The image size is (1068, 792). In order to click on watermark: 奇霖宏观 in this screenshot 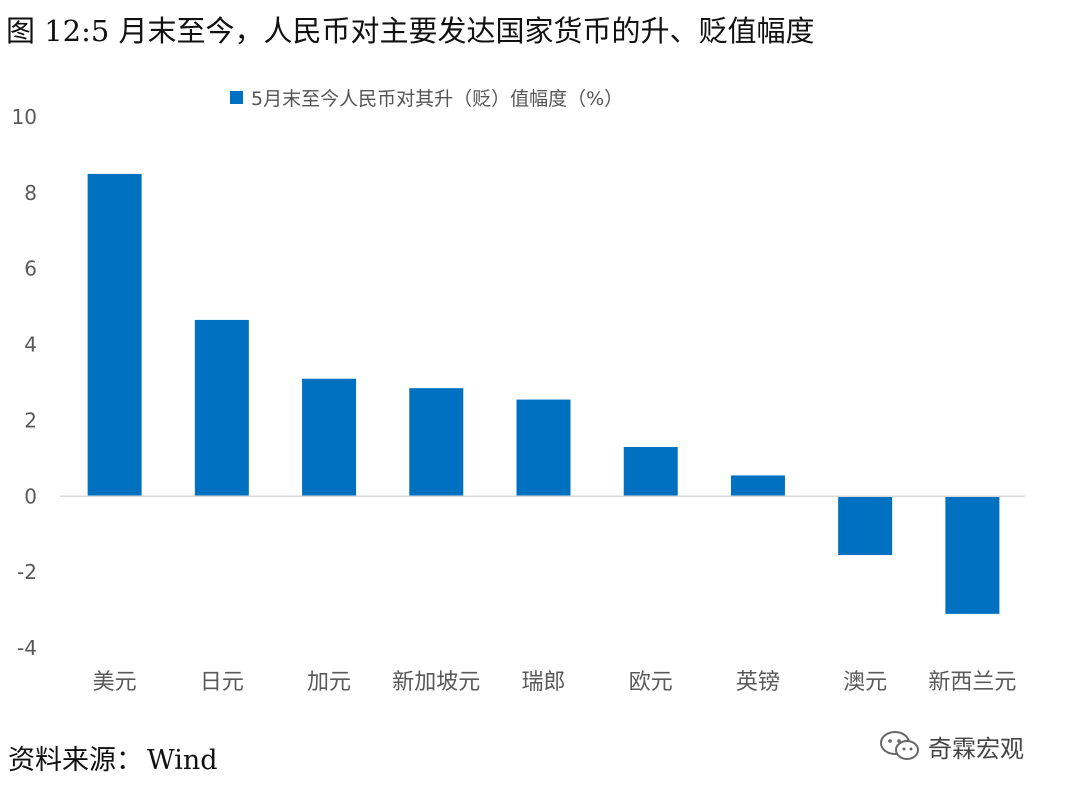, I will do `click(951, 746)`.